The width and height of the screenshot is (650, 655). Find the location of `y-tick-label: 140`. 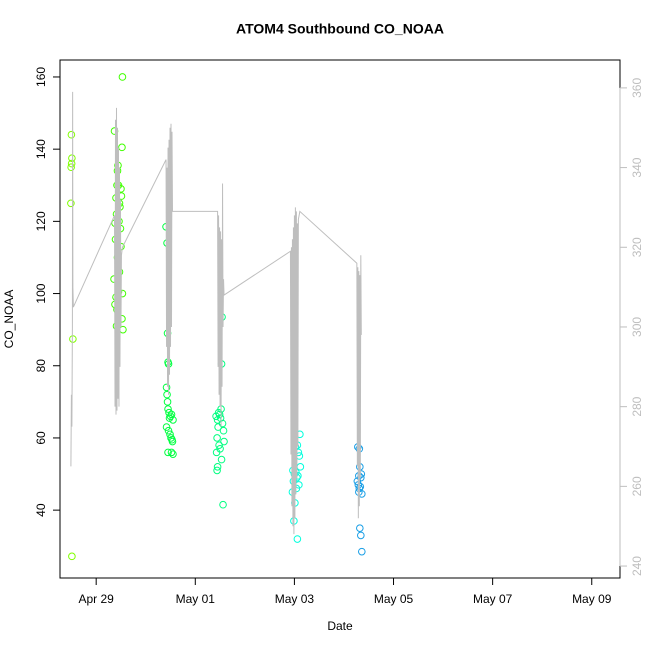

y-tick-label: 140 is located at coordinates (41, 149).